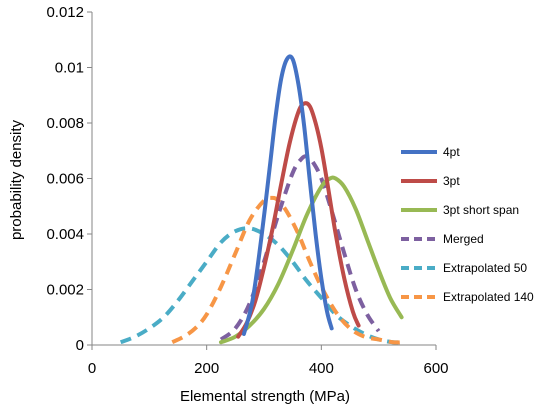  Describe the element at coordinates (451, 181) in the screenshot. I see `legend-label: 3pt` at that location.